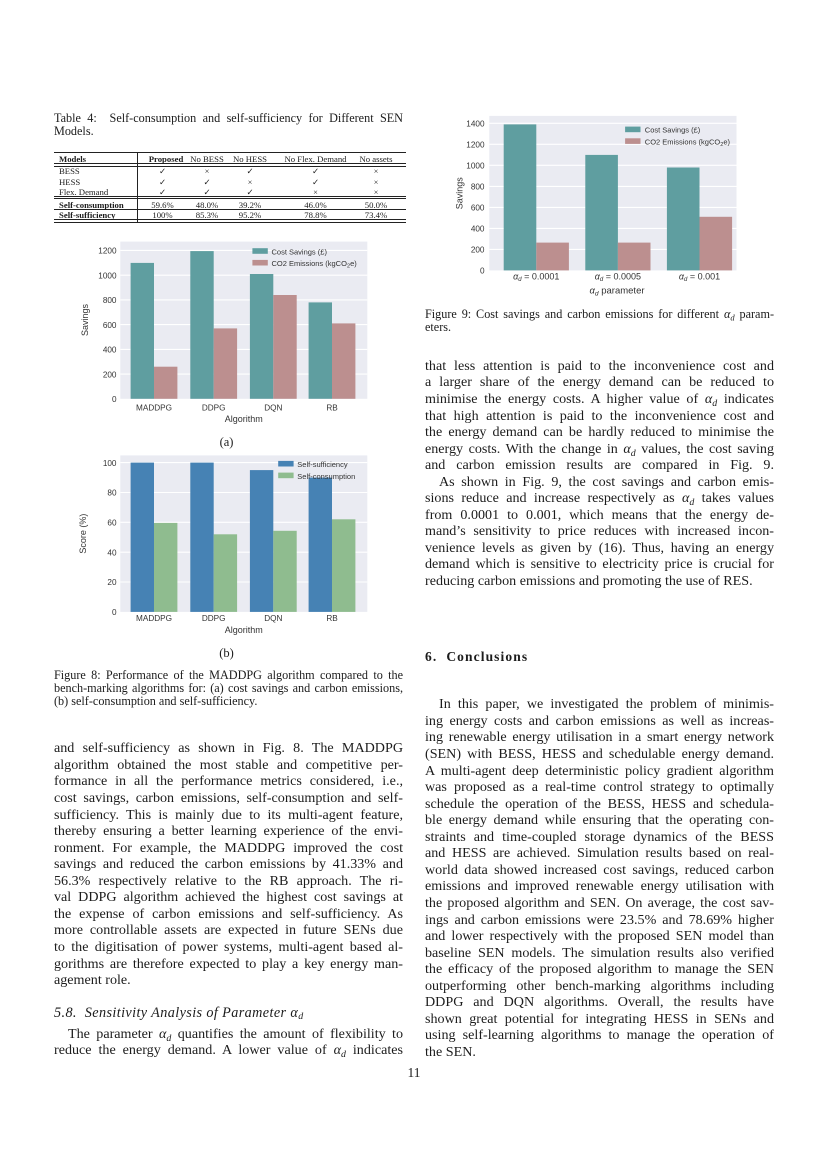  I want to click on svg-text: Self-consumption, so click(326, 476).